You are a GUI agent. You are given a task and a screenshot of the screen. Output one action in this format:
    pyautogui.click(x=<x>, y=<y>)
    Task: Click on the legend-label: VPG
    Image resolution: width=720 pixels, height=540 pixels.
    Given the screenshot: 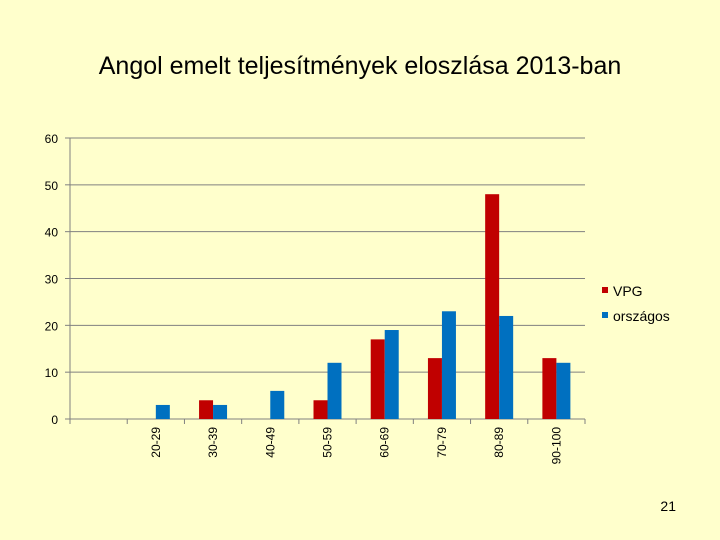 What is the action you would take?
    pyautogui.click(x=628, y=291)
    